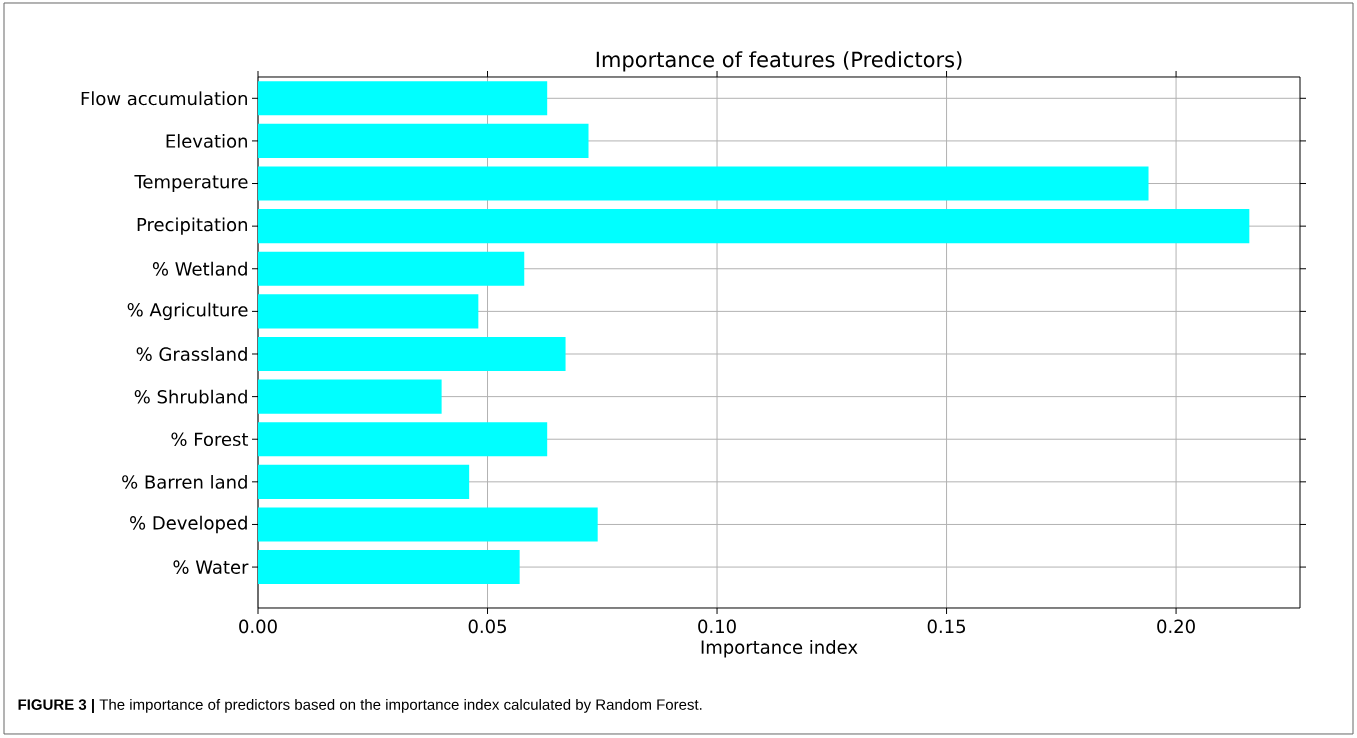 The height and width of the screenshot is (738, 1357). I want to click on x-tick-label: 0.05, so click(487, 626).